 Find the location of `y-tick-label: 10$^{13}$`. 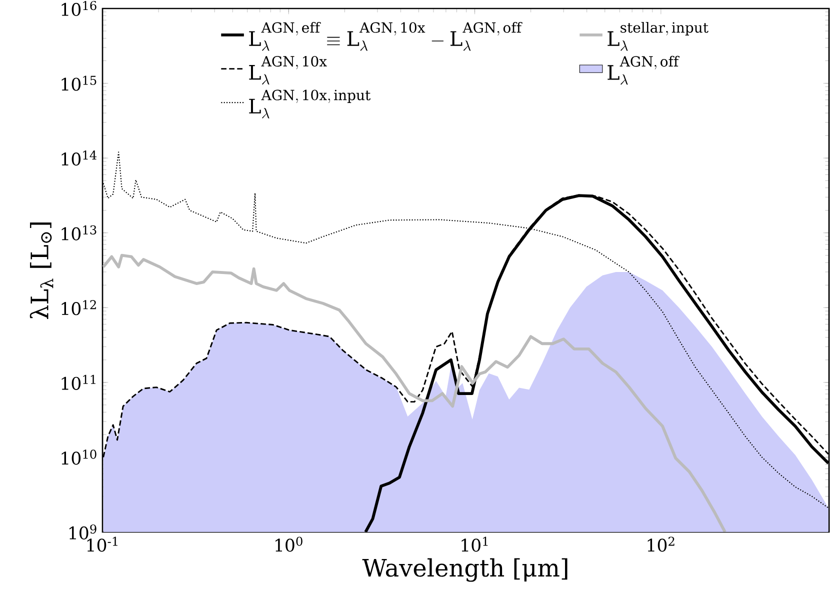

y-tick-label: 10$^{13}$ is located at coordinates (79, 232).